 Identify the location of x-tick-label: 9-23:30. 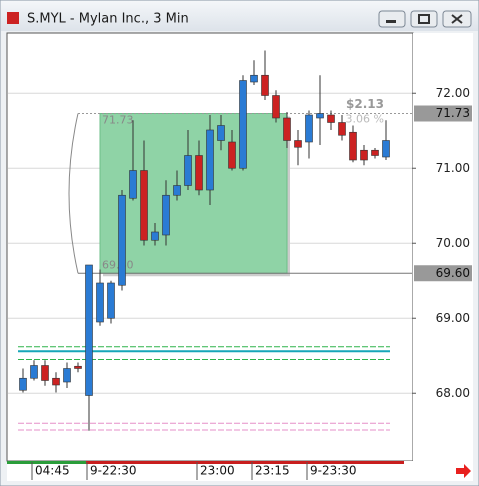
(333, 471).